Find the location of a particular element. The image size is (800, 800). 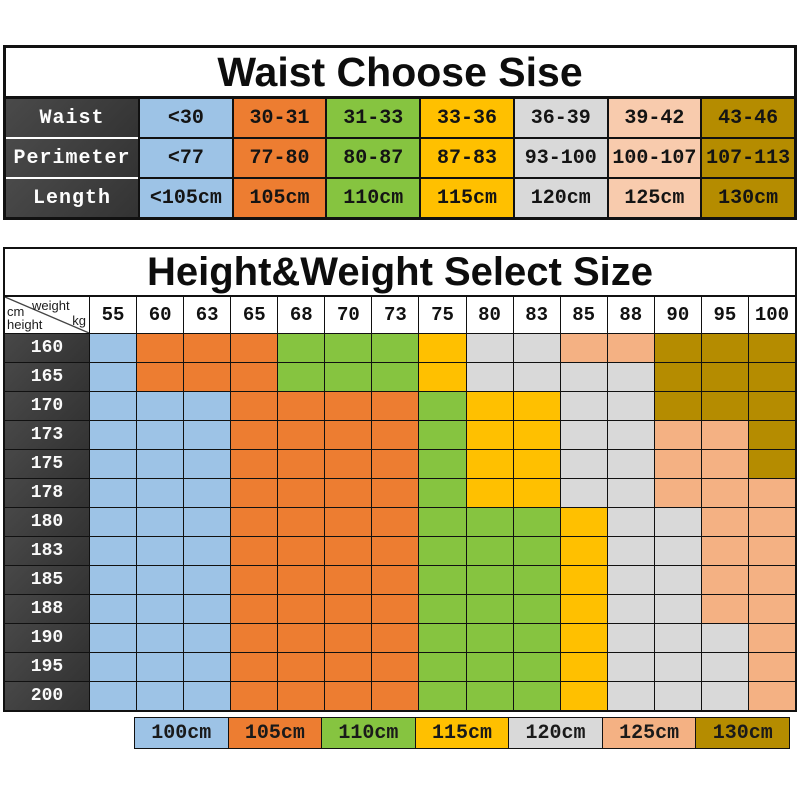

weight-header-cell: 83 is located at coordinates (536, 315).